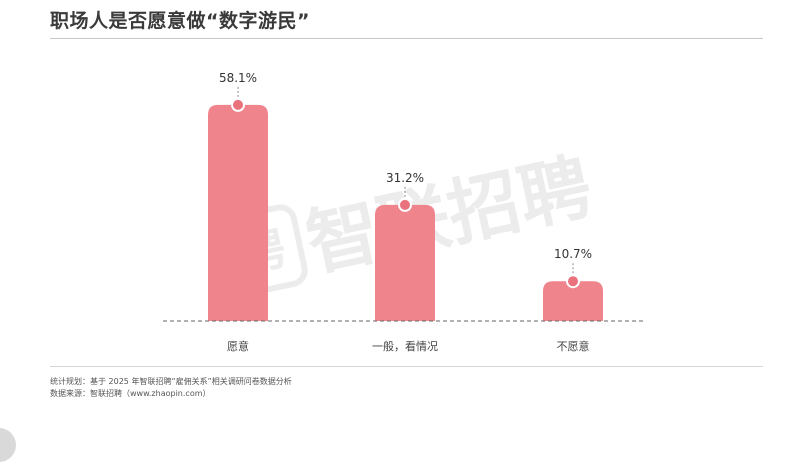  Describe the element at coordinates (171, 381) in the screenshot. I see `method-note: 统计规划：基于 2025 年智联招聘“雇佣关系”相关调研问卷数据分析` at that location.